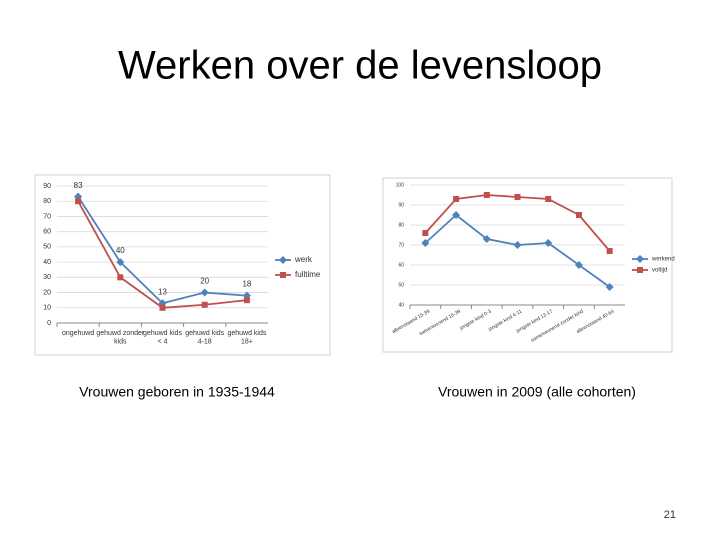  What do you see at coordinates (47, 277) in the screenshot?
I see `y-tick-label: 30` at bounding box center [47, 277].